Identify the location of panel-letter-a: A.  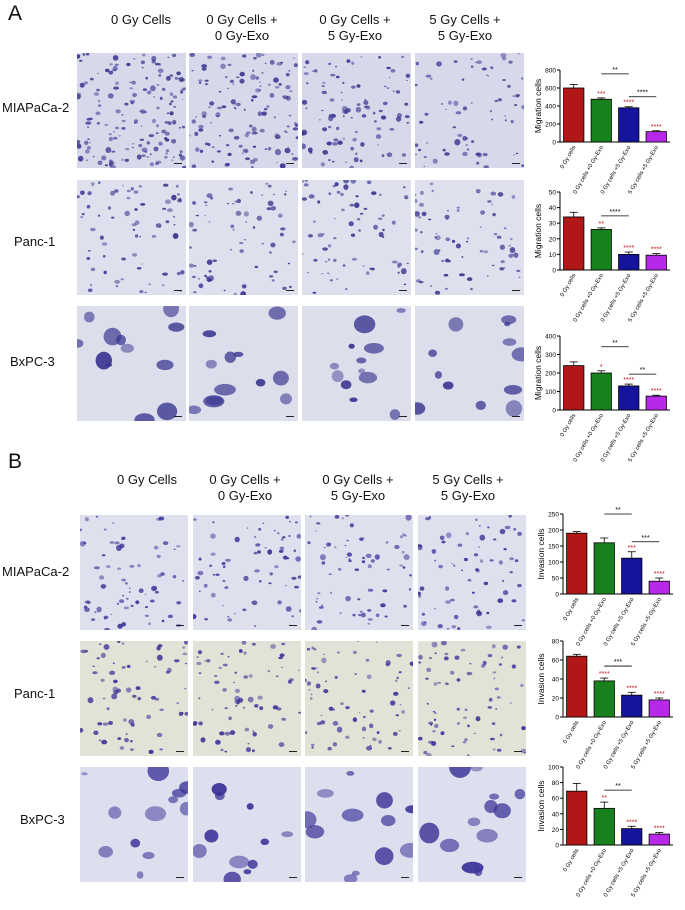
(15, 13).